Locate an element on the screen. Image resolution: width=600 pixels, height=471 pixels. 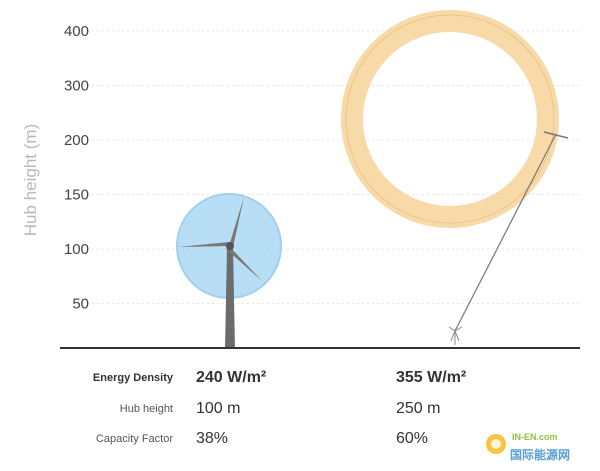
small-turbine-tower is located at coordinates (230, 298).